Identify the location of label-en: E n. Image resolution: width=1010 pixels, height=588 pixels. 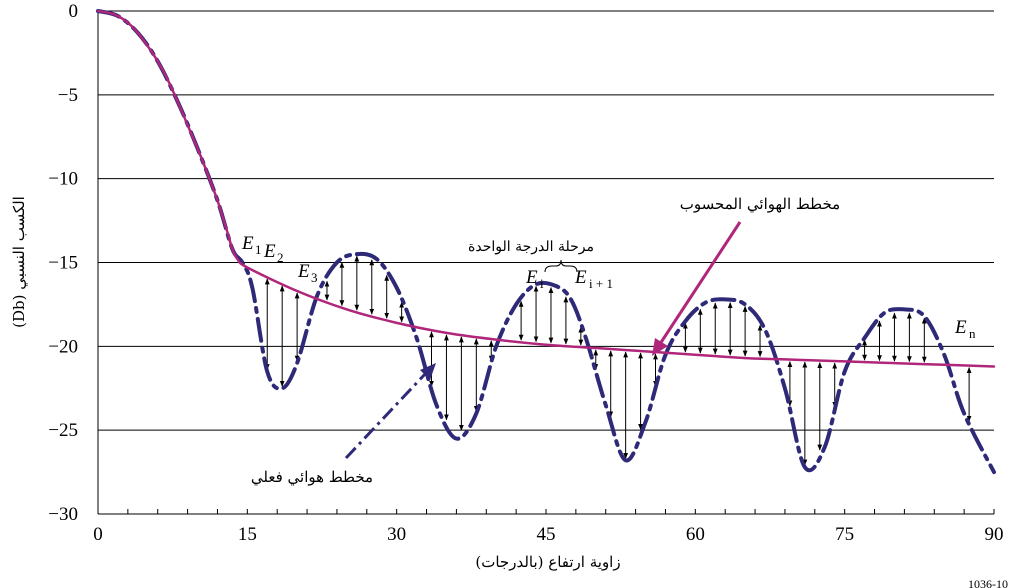
(965, 329).